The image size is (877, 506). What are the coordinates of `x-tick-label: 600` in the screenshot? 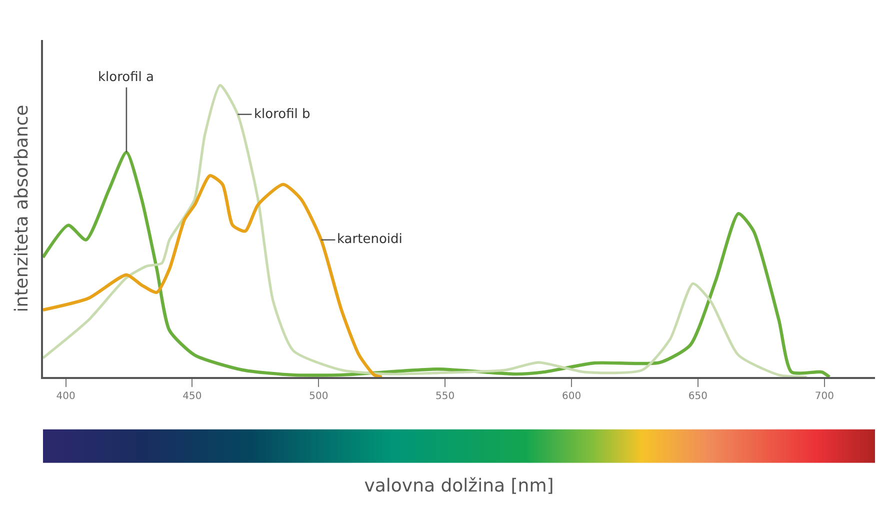 It's located at (572, 396).